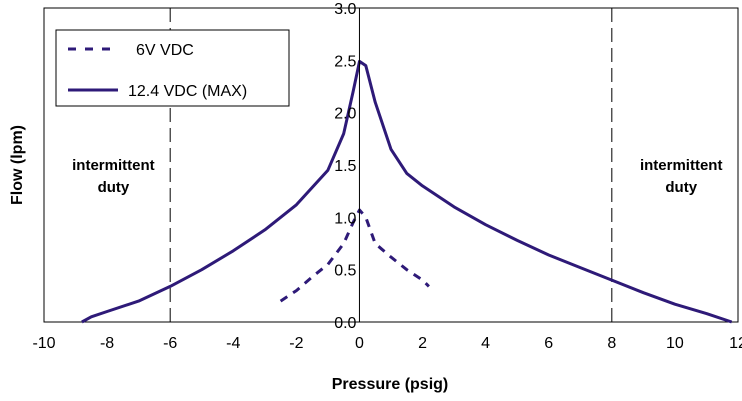 The height and width of the screenshot is (401, 742). Describe the element at coordinates (170, 343) in the screenshot. I see `x-tick-label: -6` at that location.